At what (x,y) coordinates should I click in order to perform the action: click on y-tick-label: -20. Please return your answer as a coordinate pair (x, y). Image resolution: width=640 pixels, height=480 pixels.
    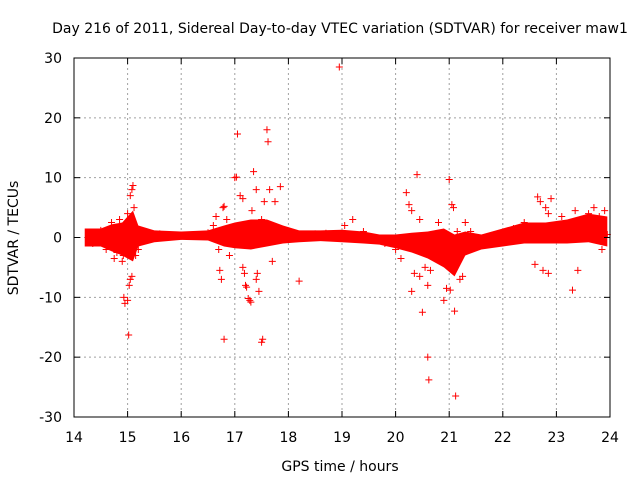
    Looking at the image, I should click on (50, 358).